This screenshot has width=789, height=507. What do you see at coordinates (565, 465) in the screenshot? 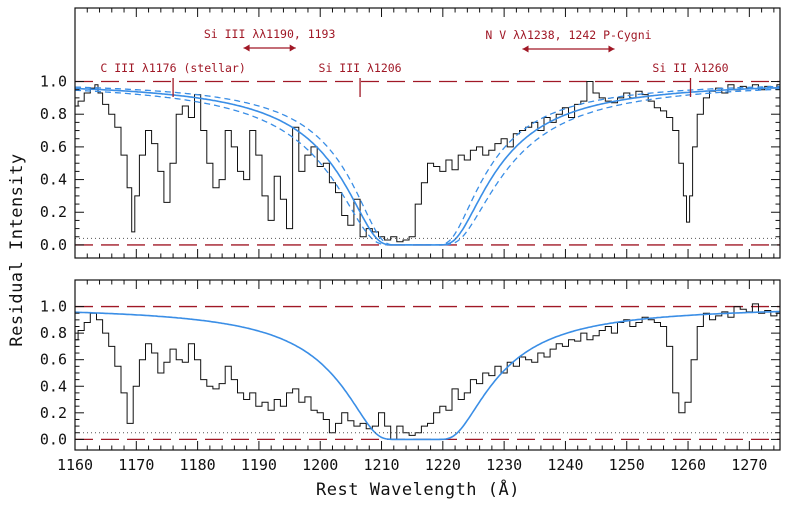
I see `x-tick-label: 1240` at bounding box center [565, 465].